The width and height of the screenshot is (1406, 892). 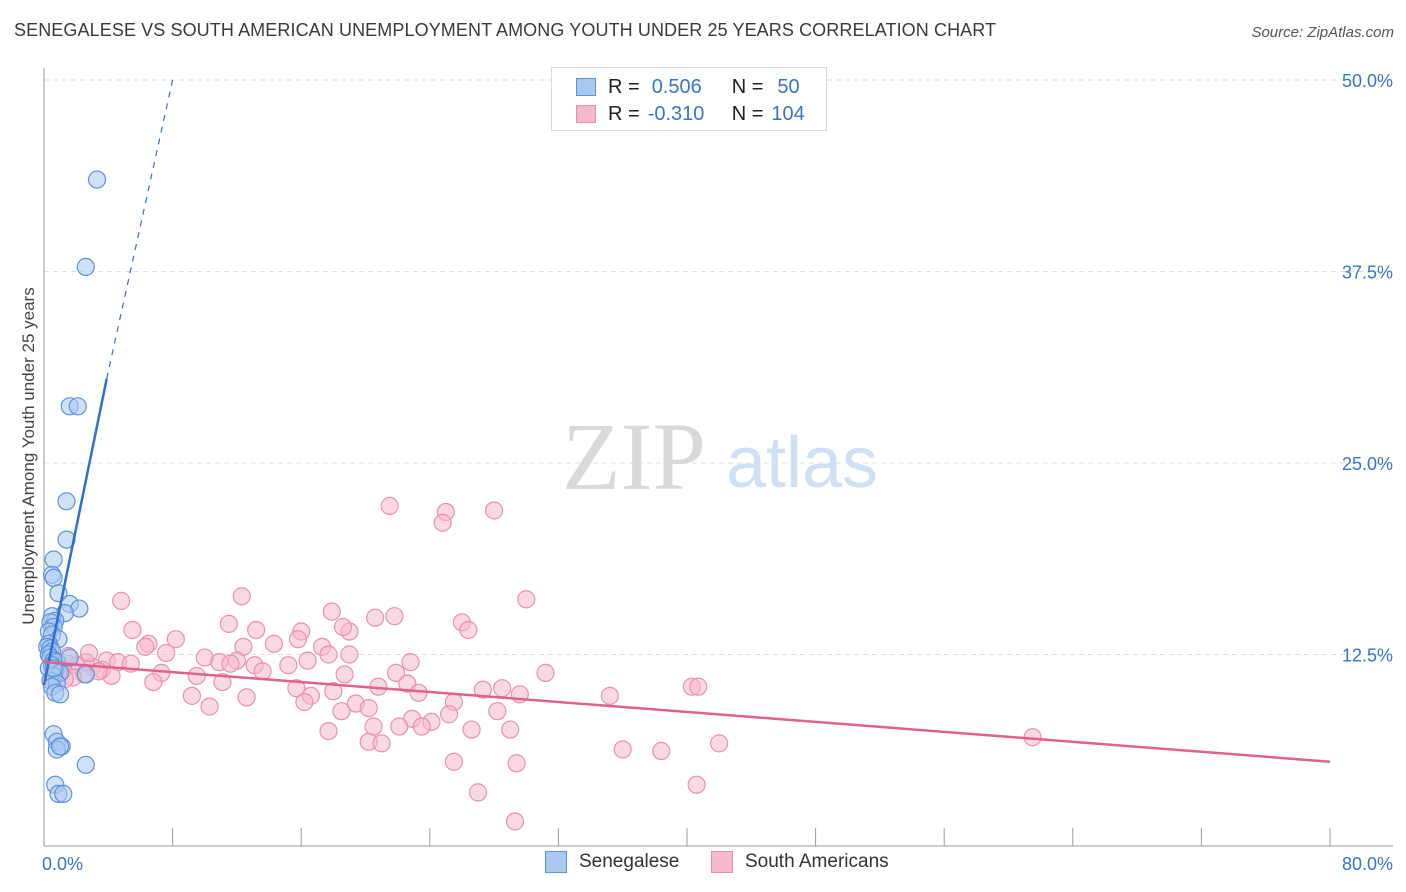 What do you see at coordinates (676, 86) in the screenshot?
I see `legend-r-value: 0.506` at bounding box center [676, 86].